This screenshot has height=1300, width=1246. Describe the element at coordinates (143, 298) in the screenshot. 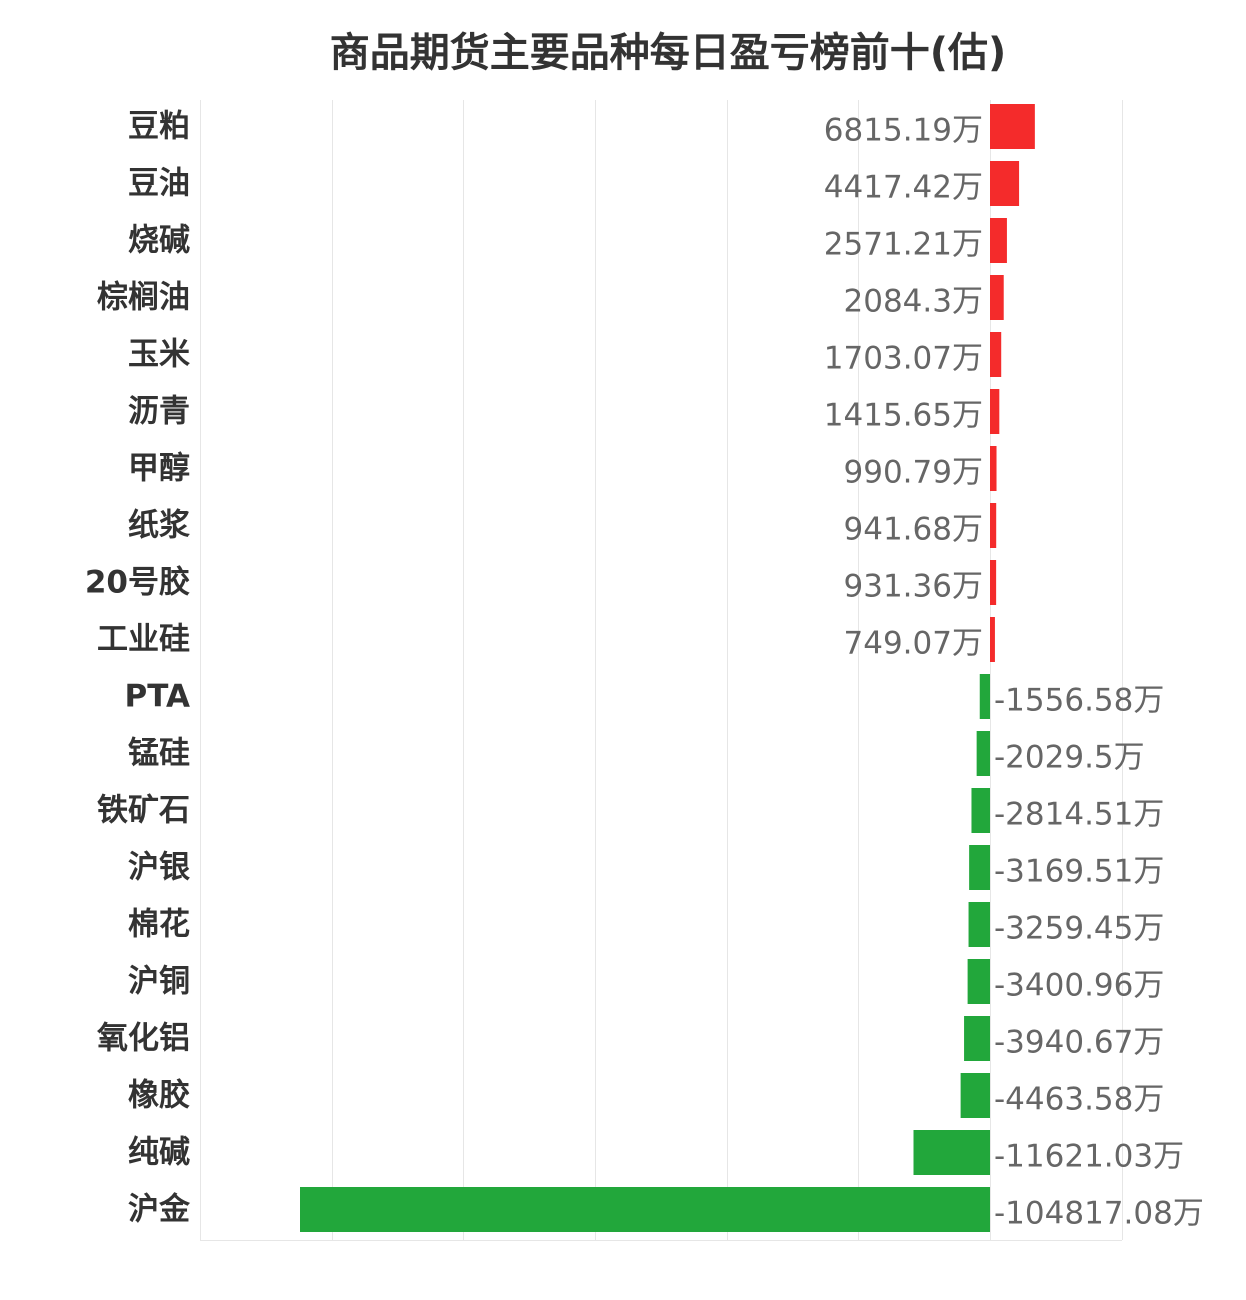

I see `category-label-3: 棕榈油` at that location.